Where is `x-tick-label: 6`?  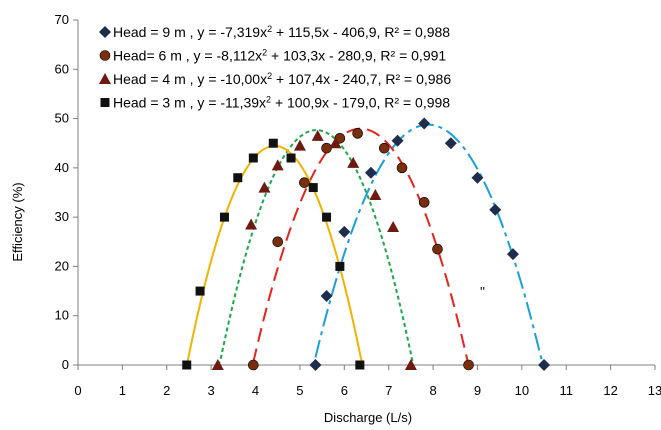
x-tick-label: 6 is located at coordinates (344, 390).